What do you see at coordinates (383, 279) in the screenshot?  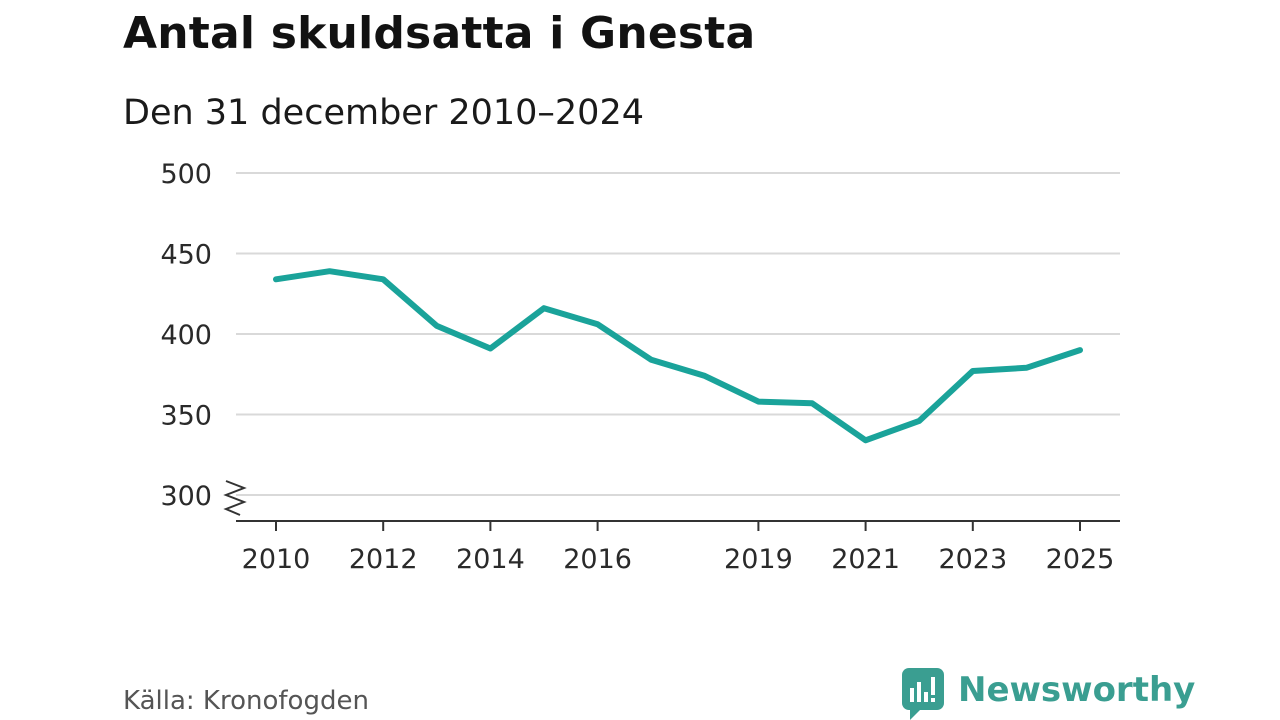 I see `data-point-2012` at bounding box center [383, 279].